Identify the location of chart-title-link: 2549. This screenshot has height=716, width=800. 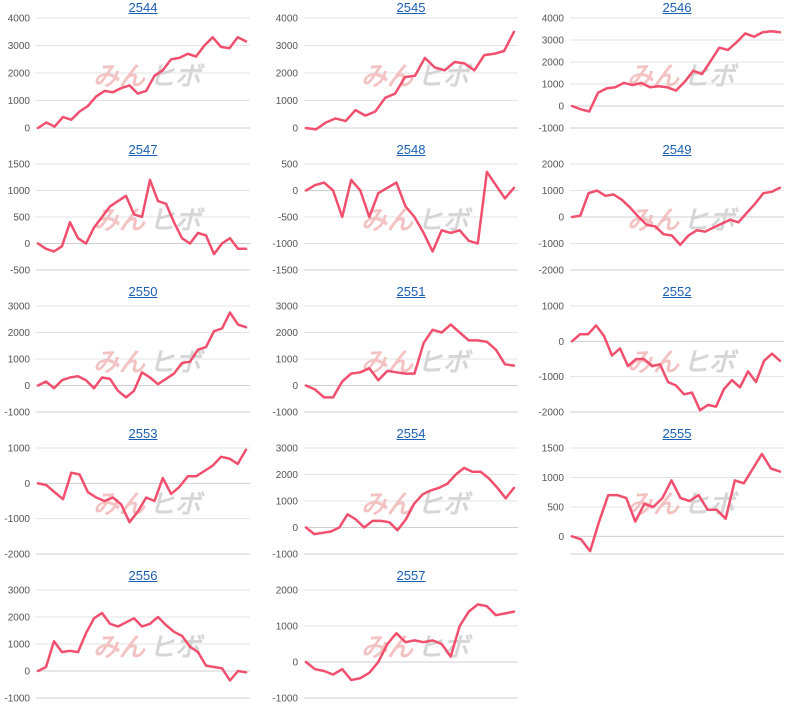
(677, 149).